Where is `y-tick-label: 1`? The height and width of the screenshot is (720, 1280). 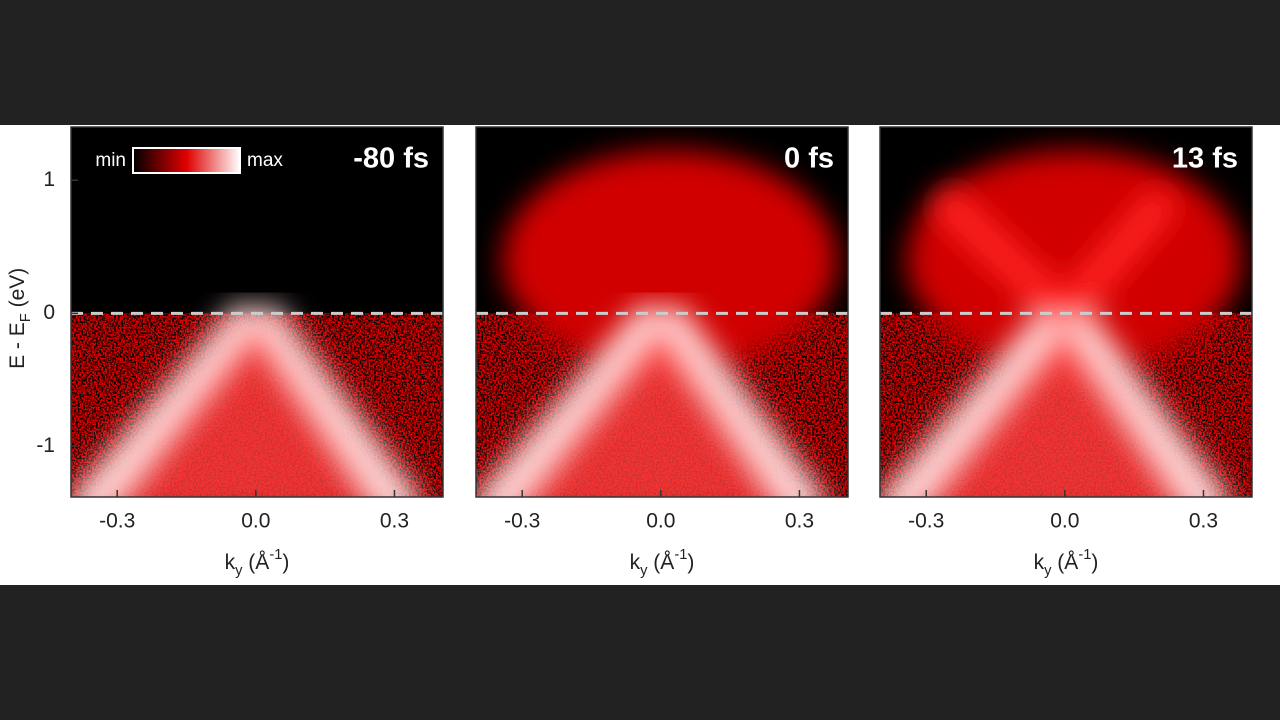 y-tick-label: 1 is located at coordinates (49, 179).